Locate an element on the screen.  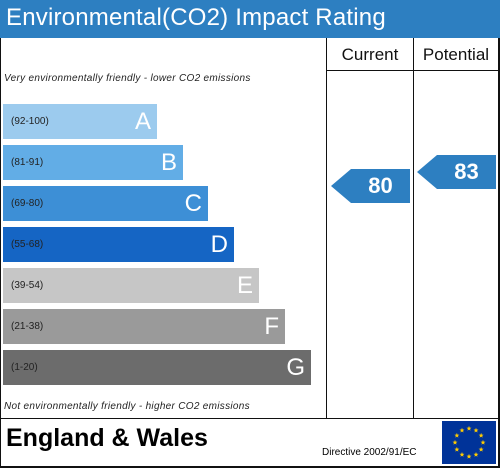
potential-arrow-shape is located at coordinates (456, 172).